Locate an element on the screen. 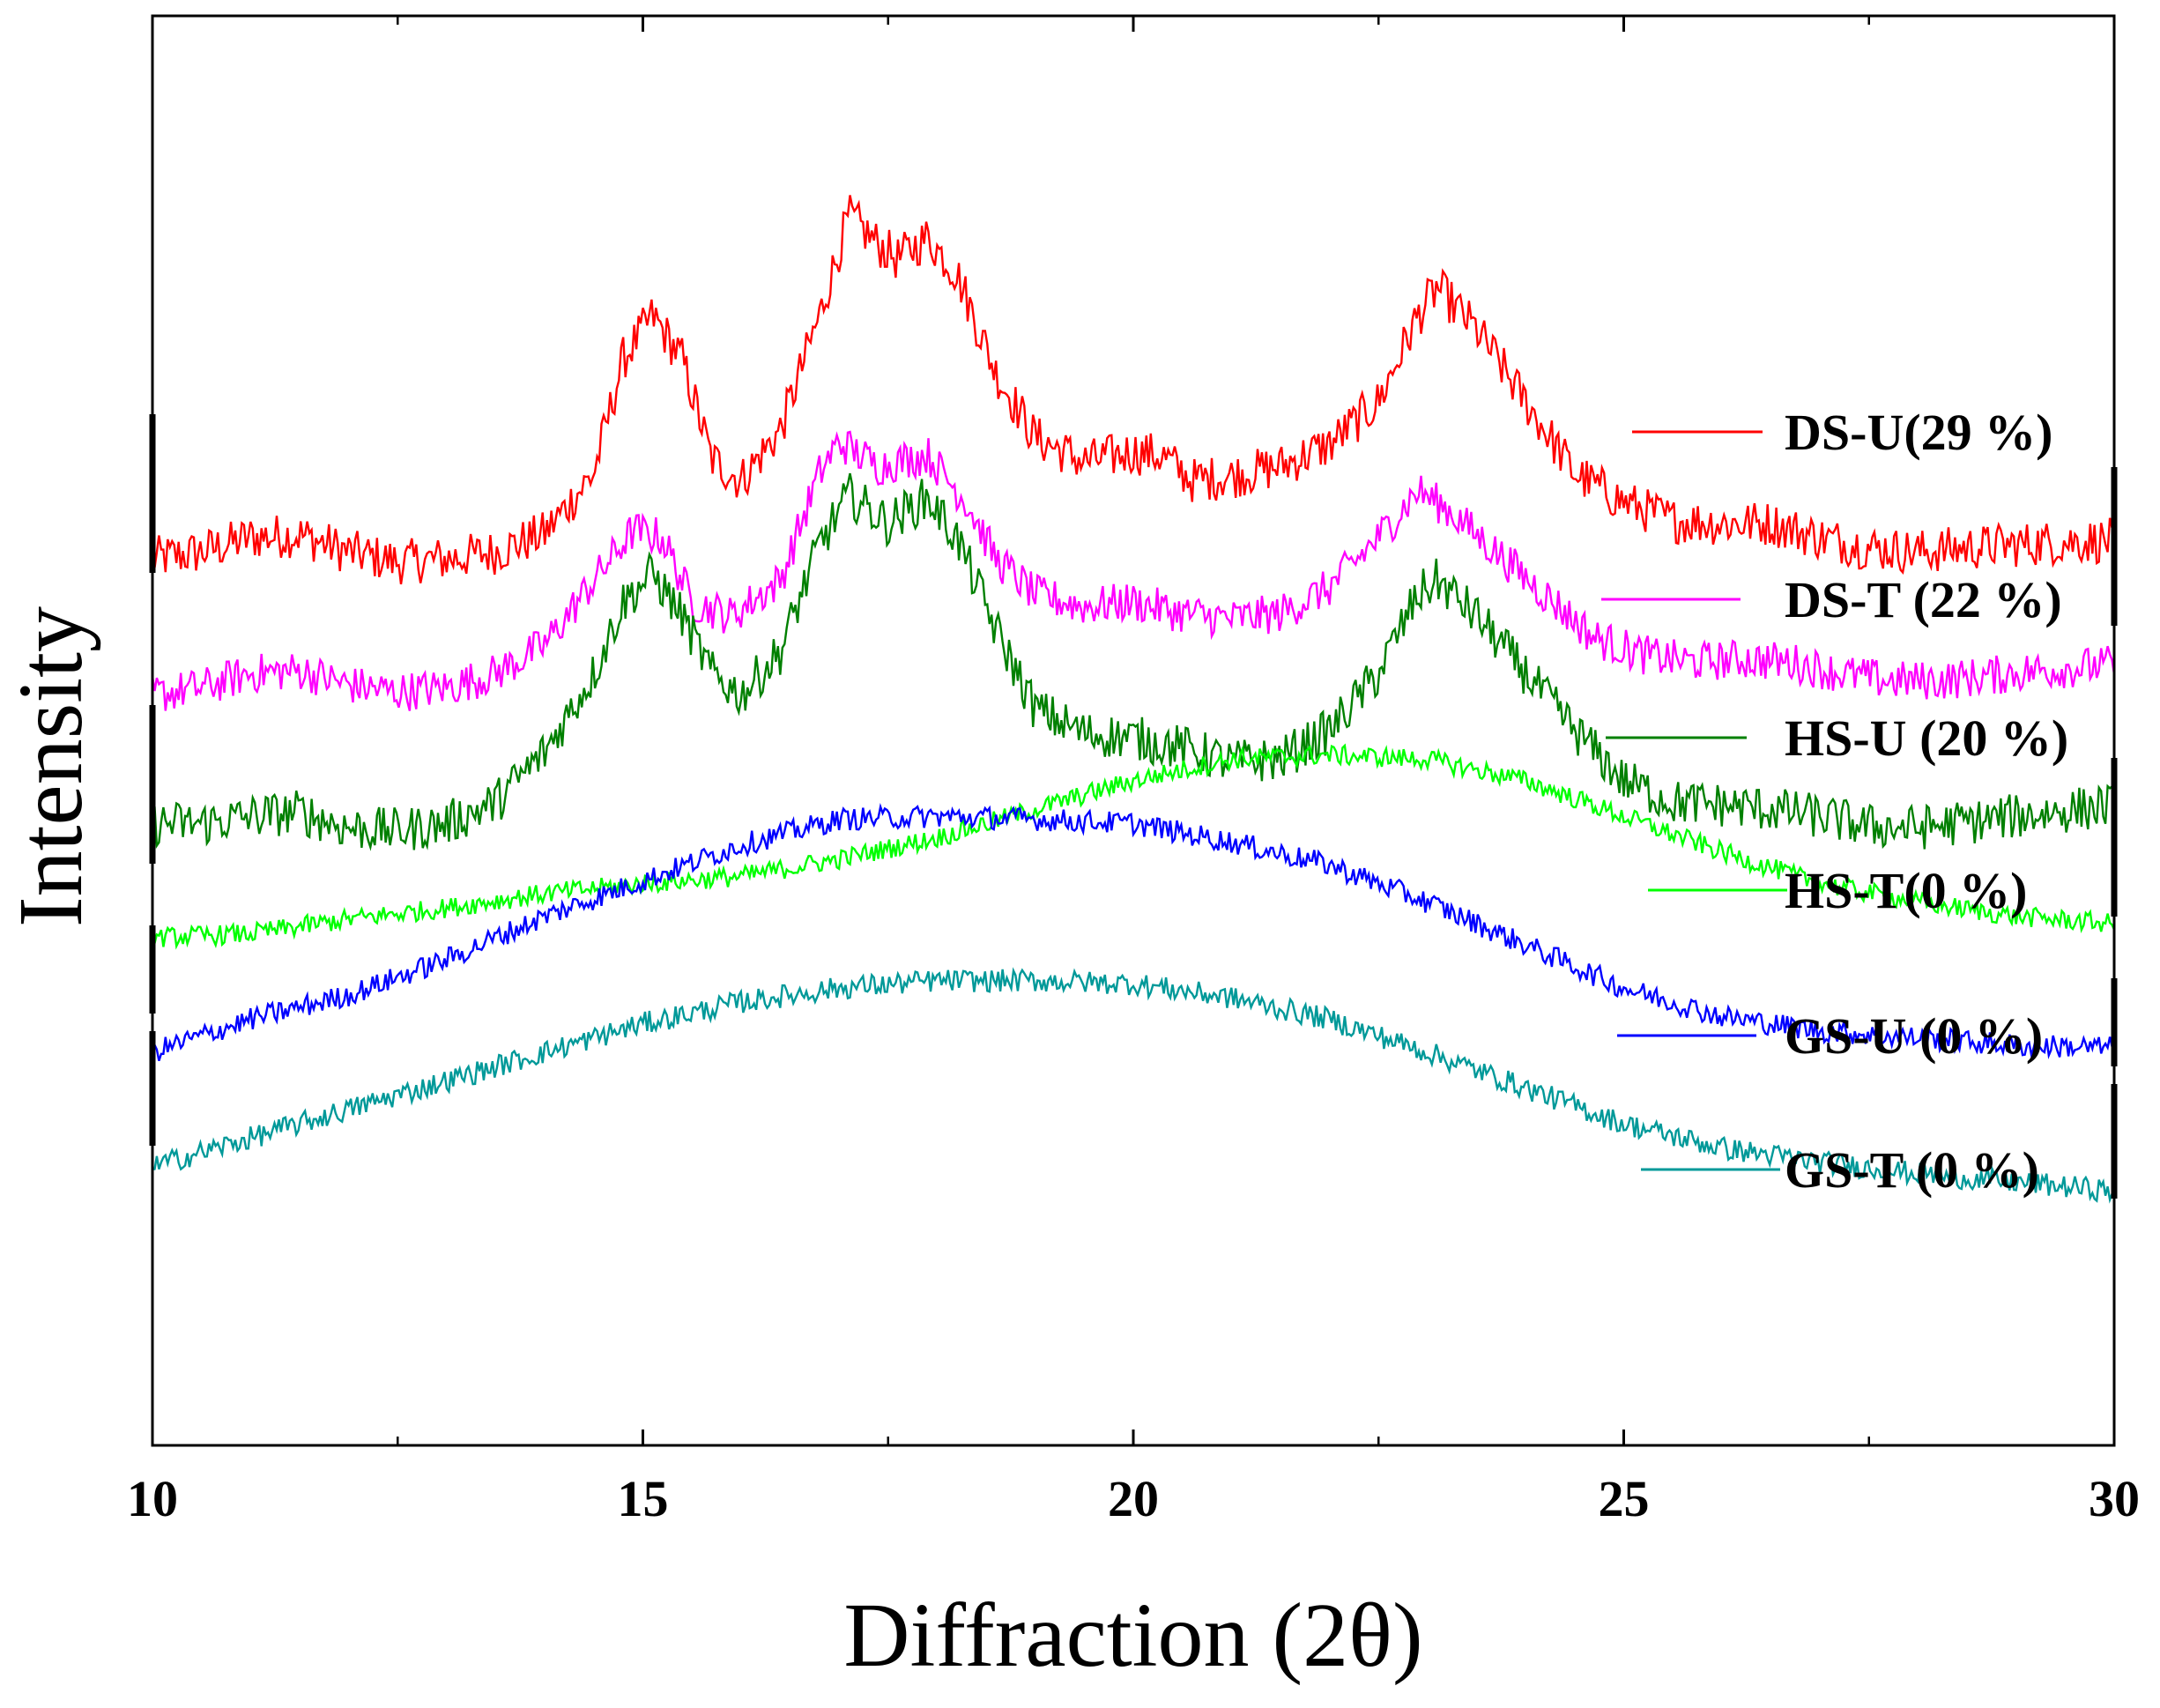  legend-label-3: HS-U (20 %) is located at coordinates (1926, 738).